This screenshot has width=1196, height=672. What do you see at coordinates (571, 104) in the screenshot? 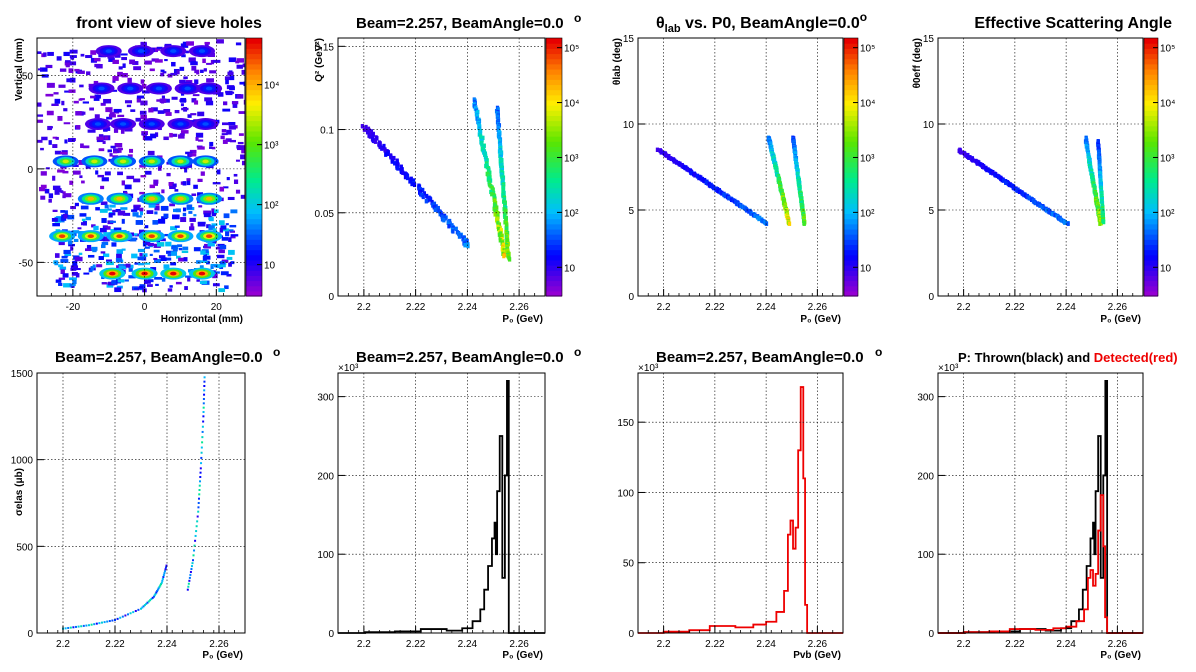
I see `palette-tick-label: 10⁴` at bounding box center [571, 104].